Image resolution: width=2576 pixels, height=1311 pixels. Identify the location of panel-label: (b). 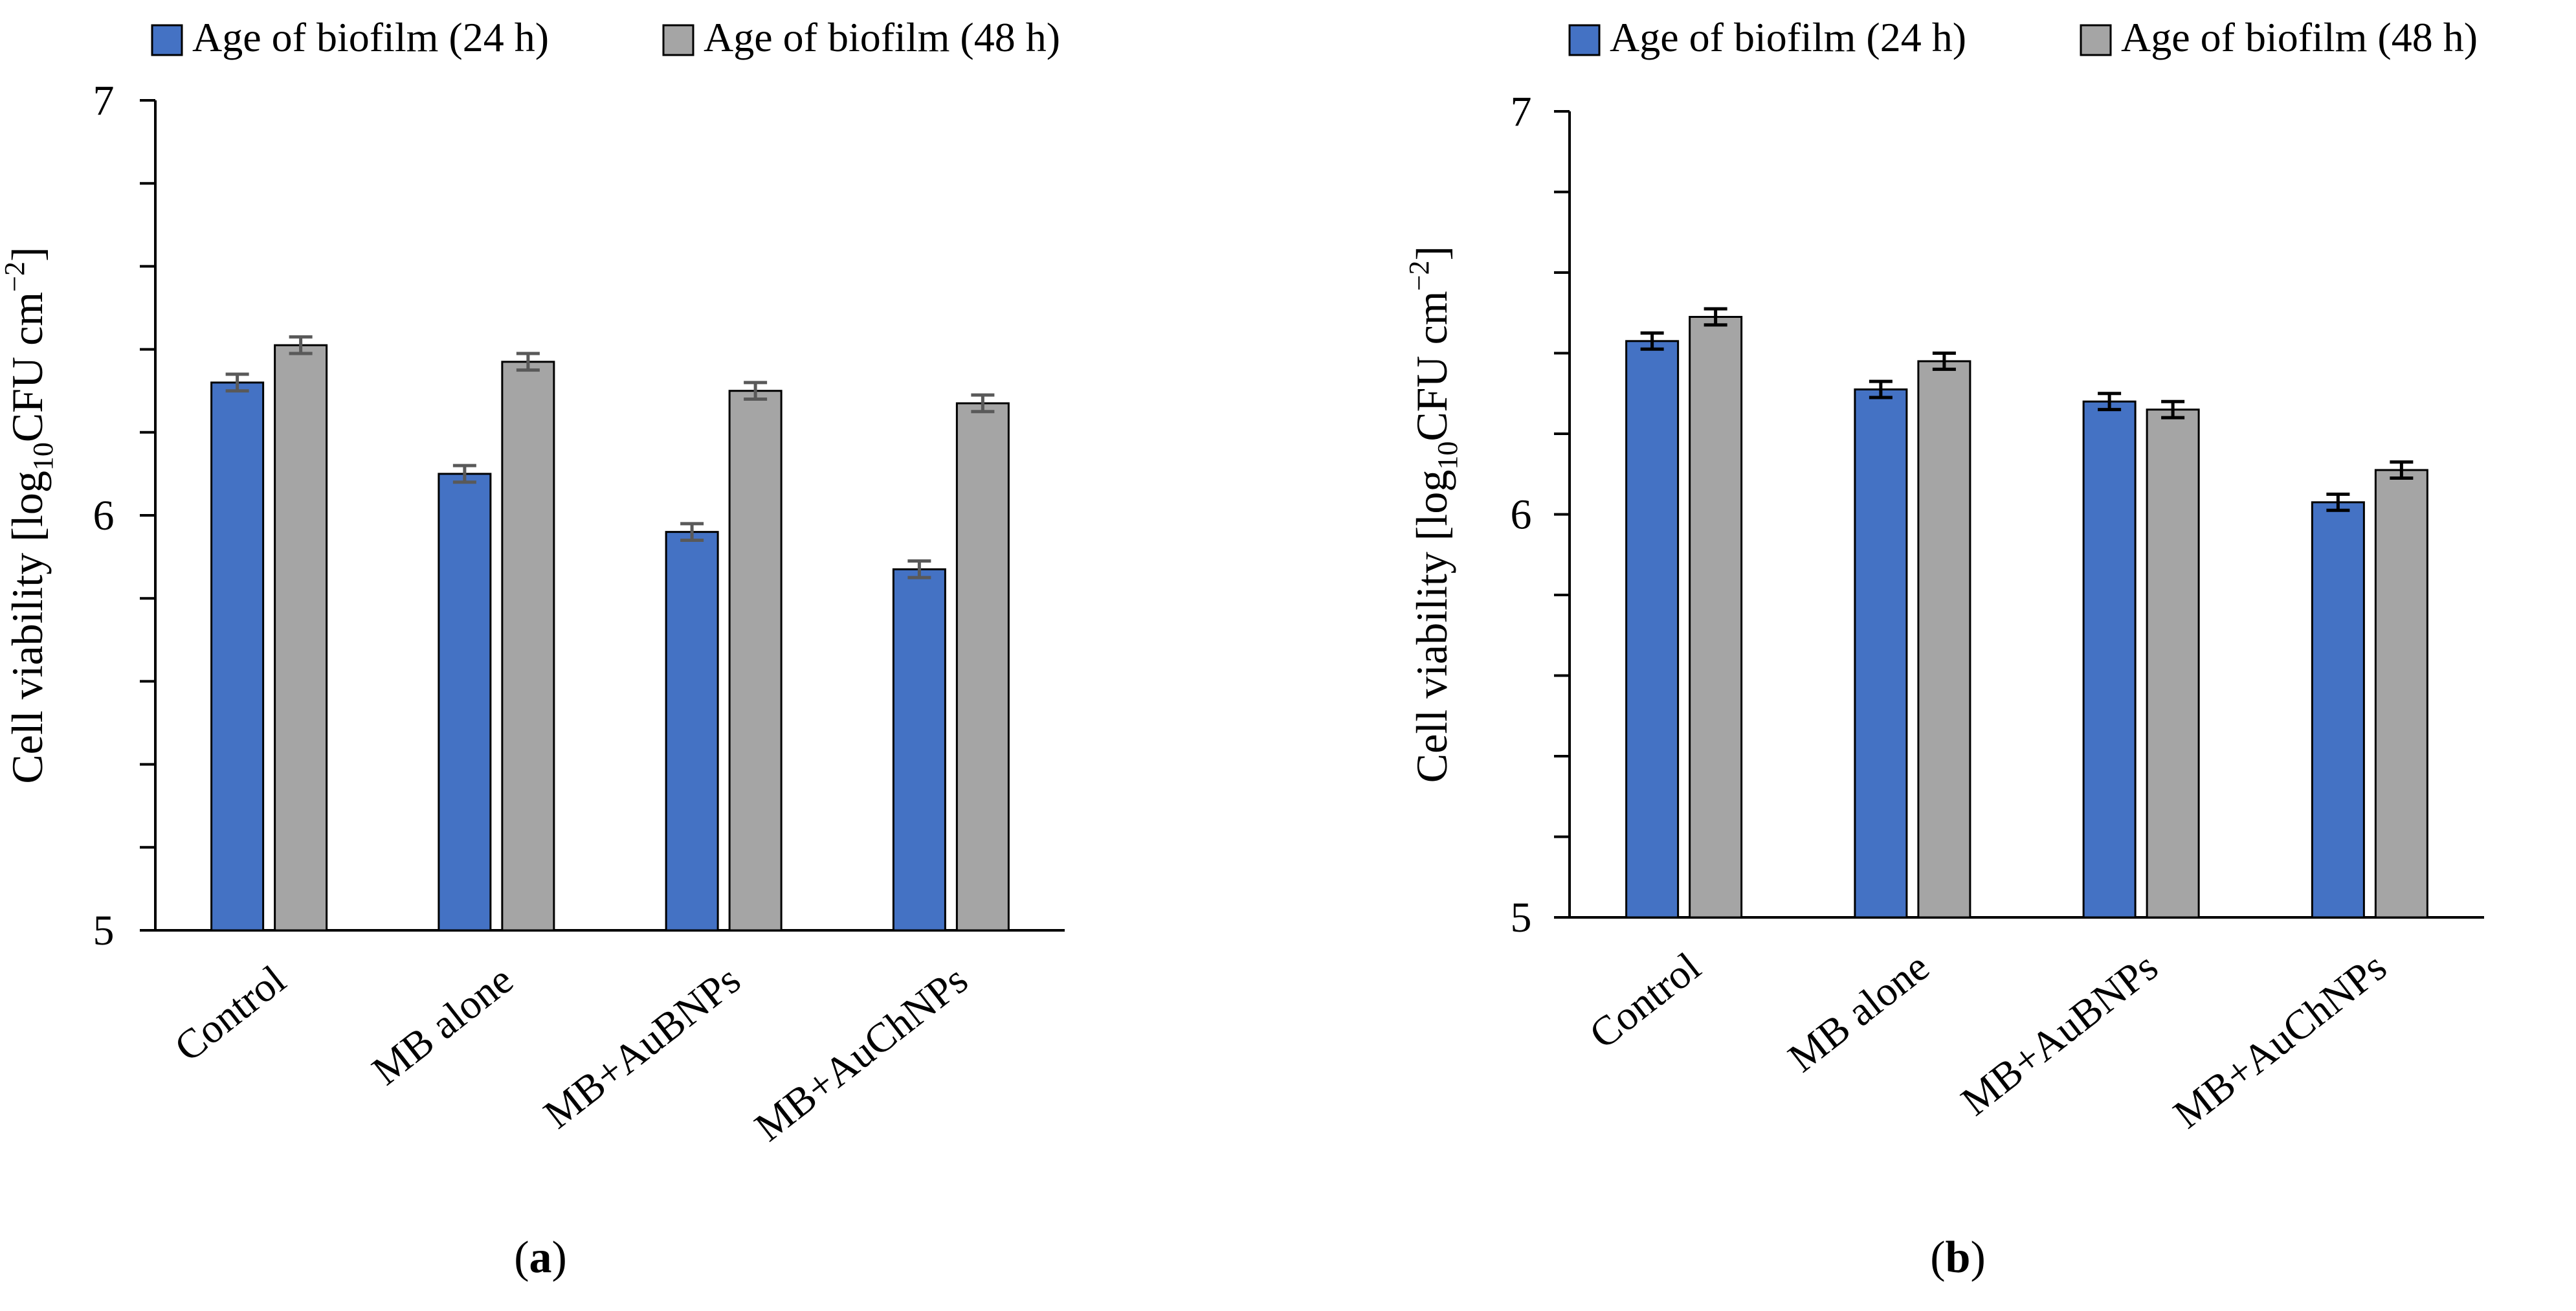
(1958, 1258).